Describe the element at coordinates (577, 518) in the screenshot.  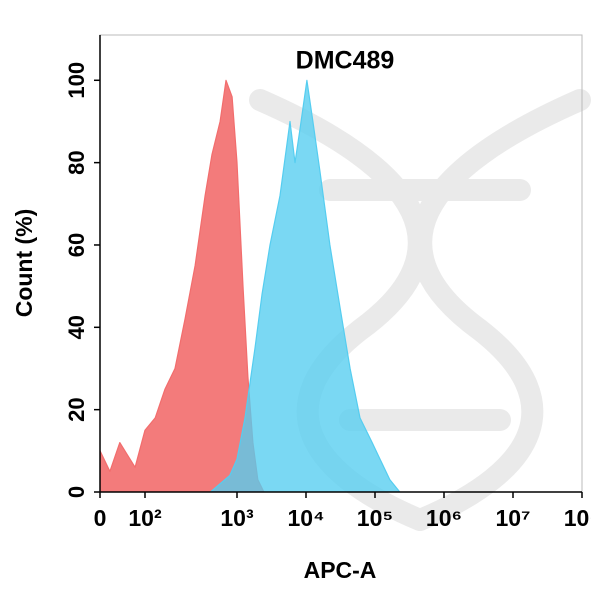
I see `x-tick-label: 10⁸` at that location.